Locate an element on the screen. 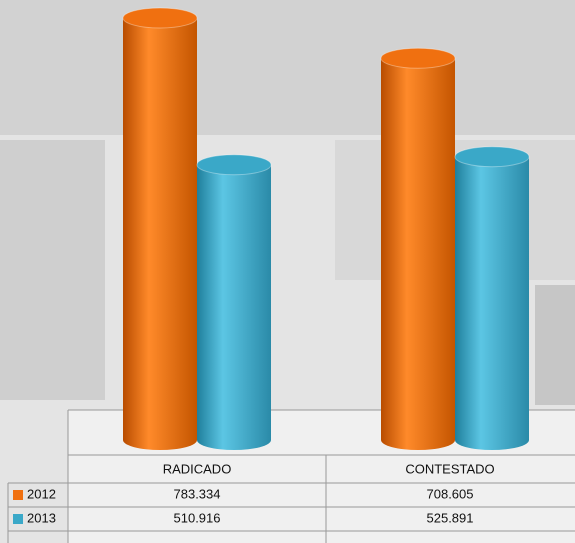 The image size is (575, 543). column-header: CONTESTADO is located at coordinates (449, 468).